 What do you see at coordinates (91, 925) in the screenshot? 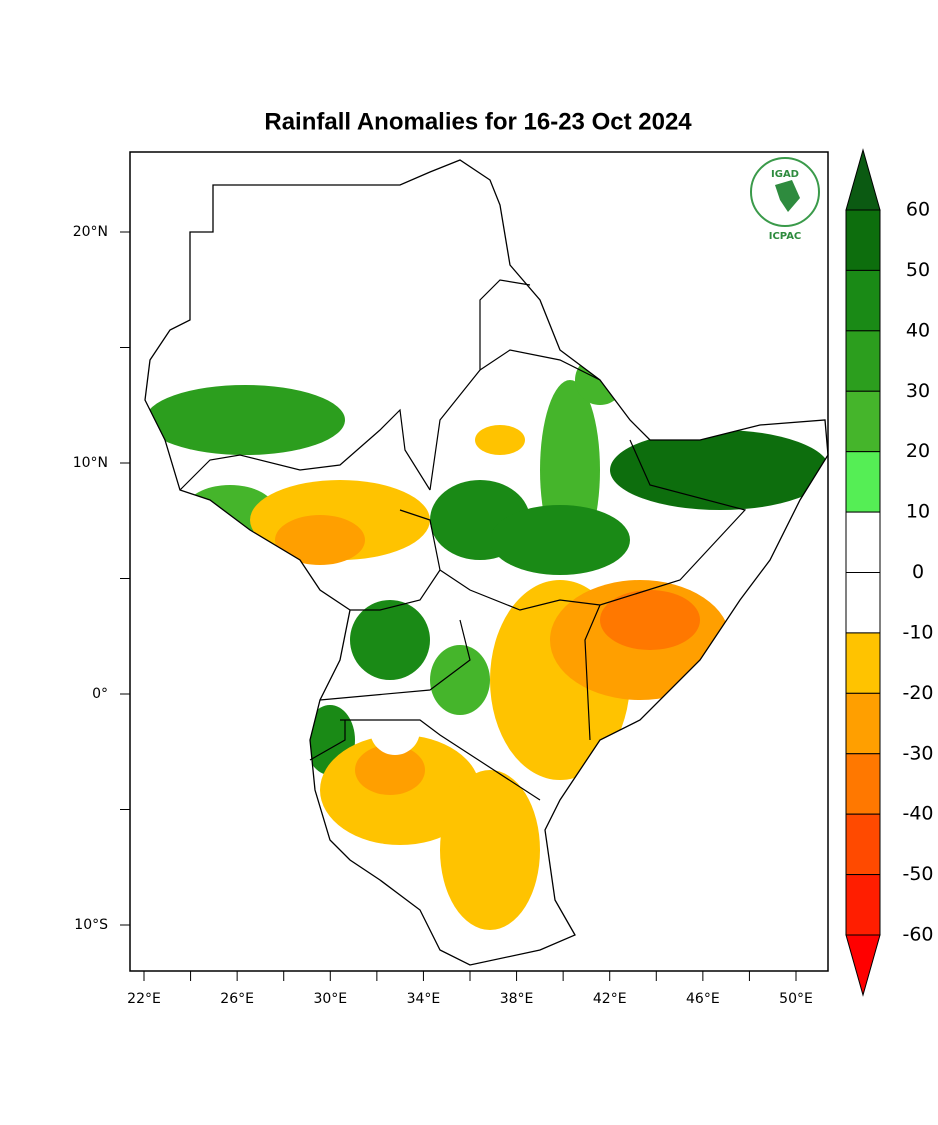
I see `y-tick-label: 10°S` at bounding box center [91, 925].